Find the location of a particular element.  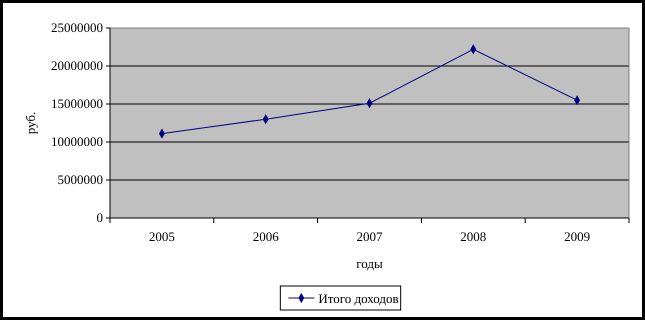

y-tick-label: 20000000 is located at coordinates (77, 66).